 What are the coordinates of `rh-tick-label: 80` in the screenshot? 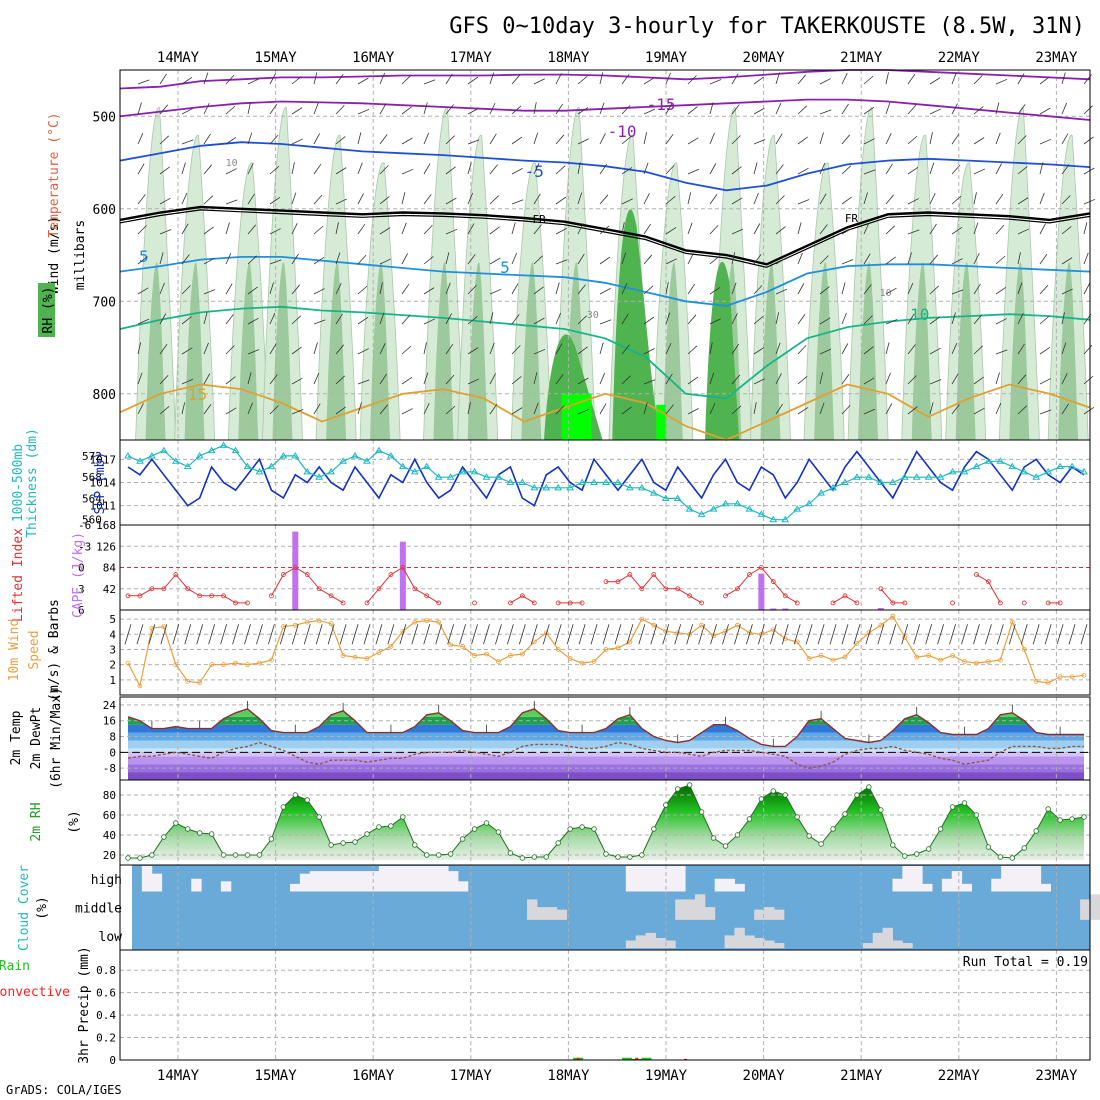 It's located at (109, 795).